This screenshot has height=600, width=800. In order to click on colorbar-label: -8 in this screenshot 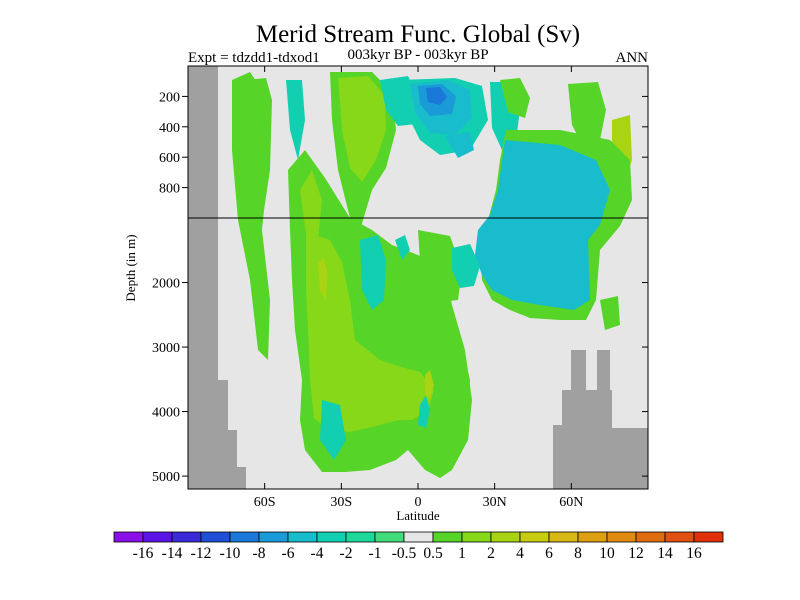, I will do `click(259, 553)`.